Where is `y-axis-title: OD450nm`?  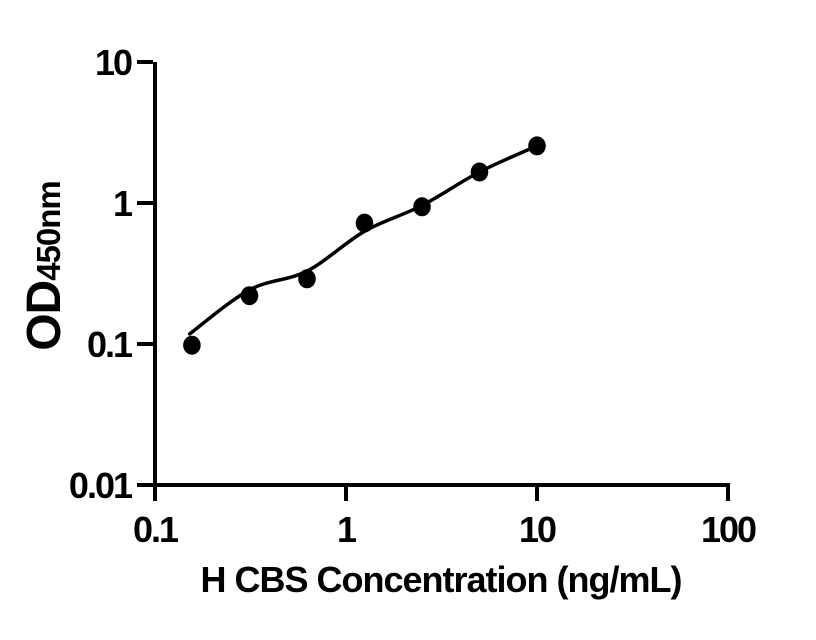
y-axis-title: OD450nm is located at coordinates (44, 266).